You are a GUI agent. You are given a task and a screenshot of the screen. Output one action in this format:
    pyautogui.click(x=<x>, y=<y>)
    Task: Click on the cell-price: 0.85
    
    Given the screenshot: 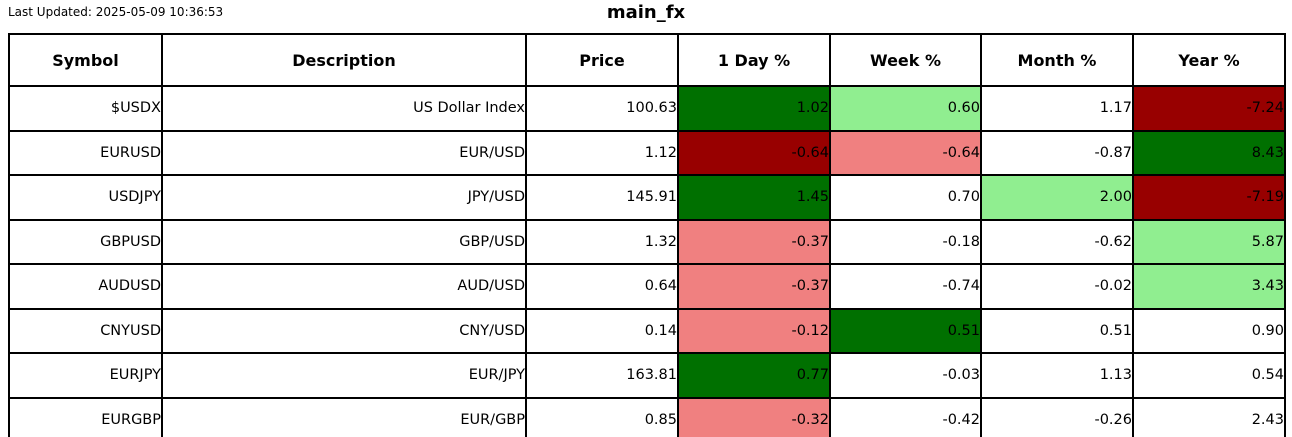 What is the action you would take?
    pyautogui.click(x=602, y=416)
    